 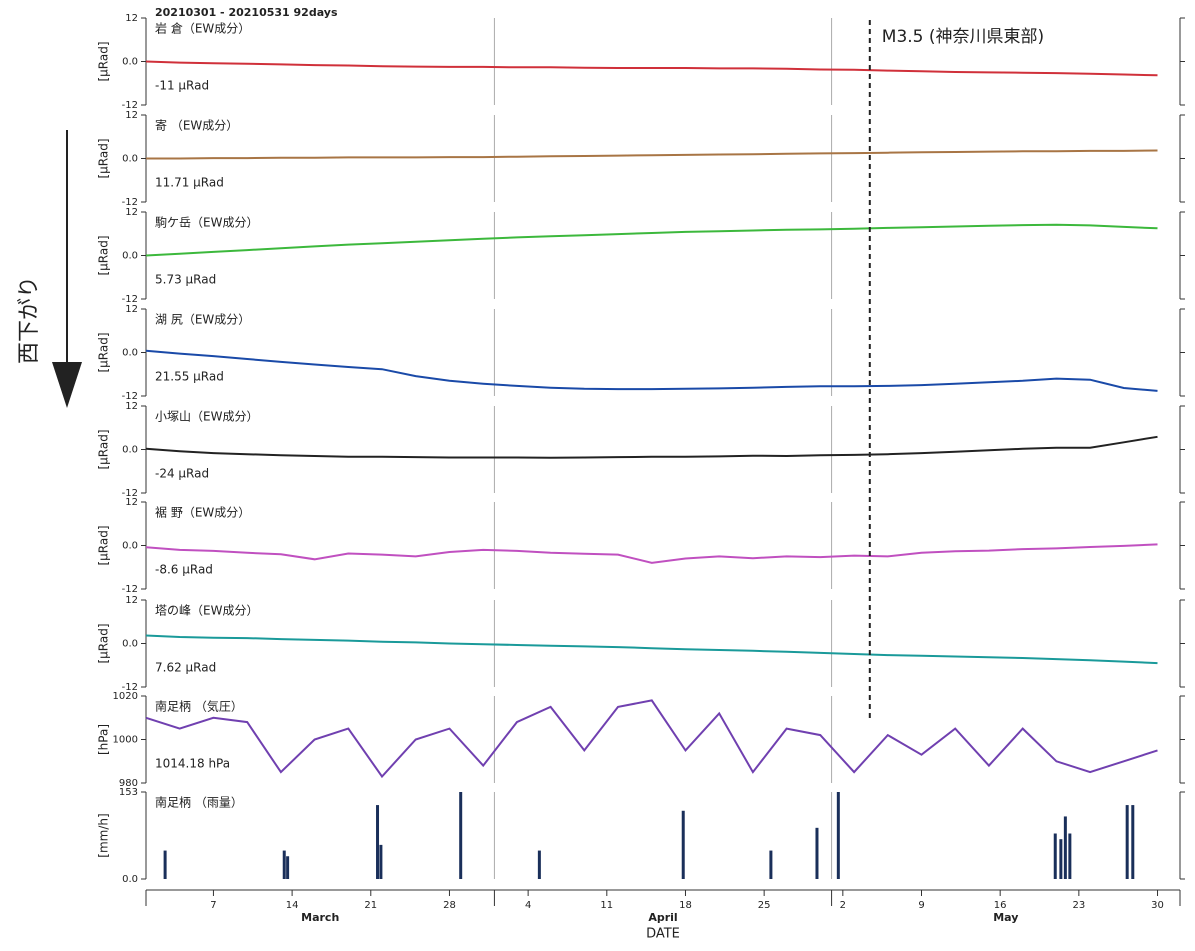 What do you see at coordinates (320, 917) in the screenshot?
I see `month-label: March` at bounding box center [320, 917].